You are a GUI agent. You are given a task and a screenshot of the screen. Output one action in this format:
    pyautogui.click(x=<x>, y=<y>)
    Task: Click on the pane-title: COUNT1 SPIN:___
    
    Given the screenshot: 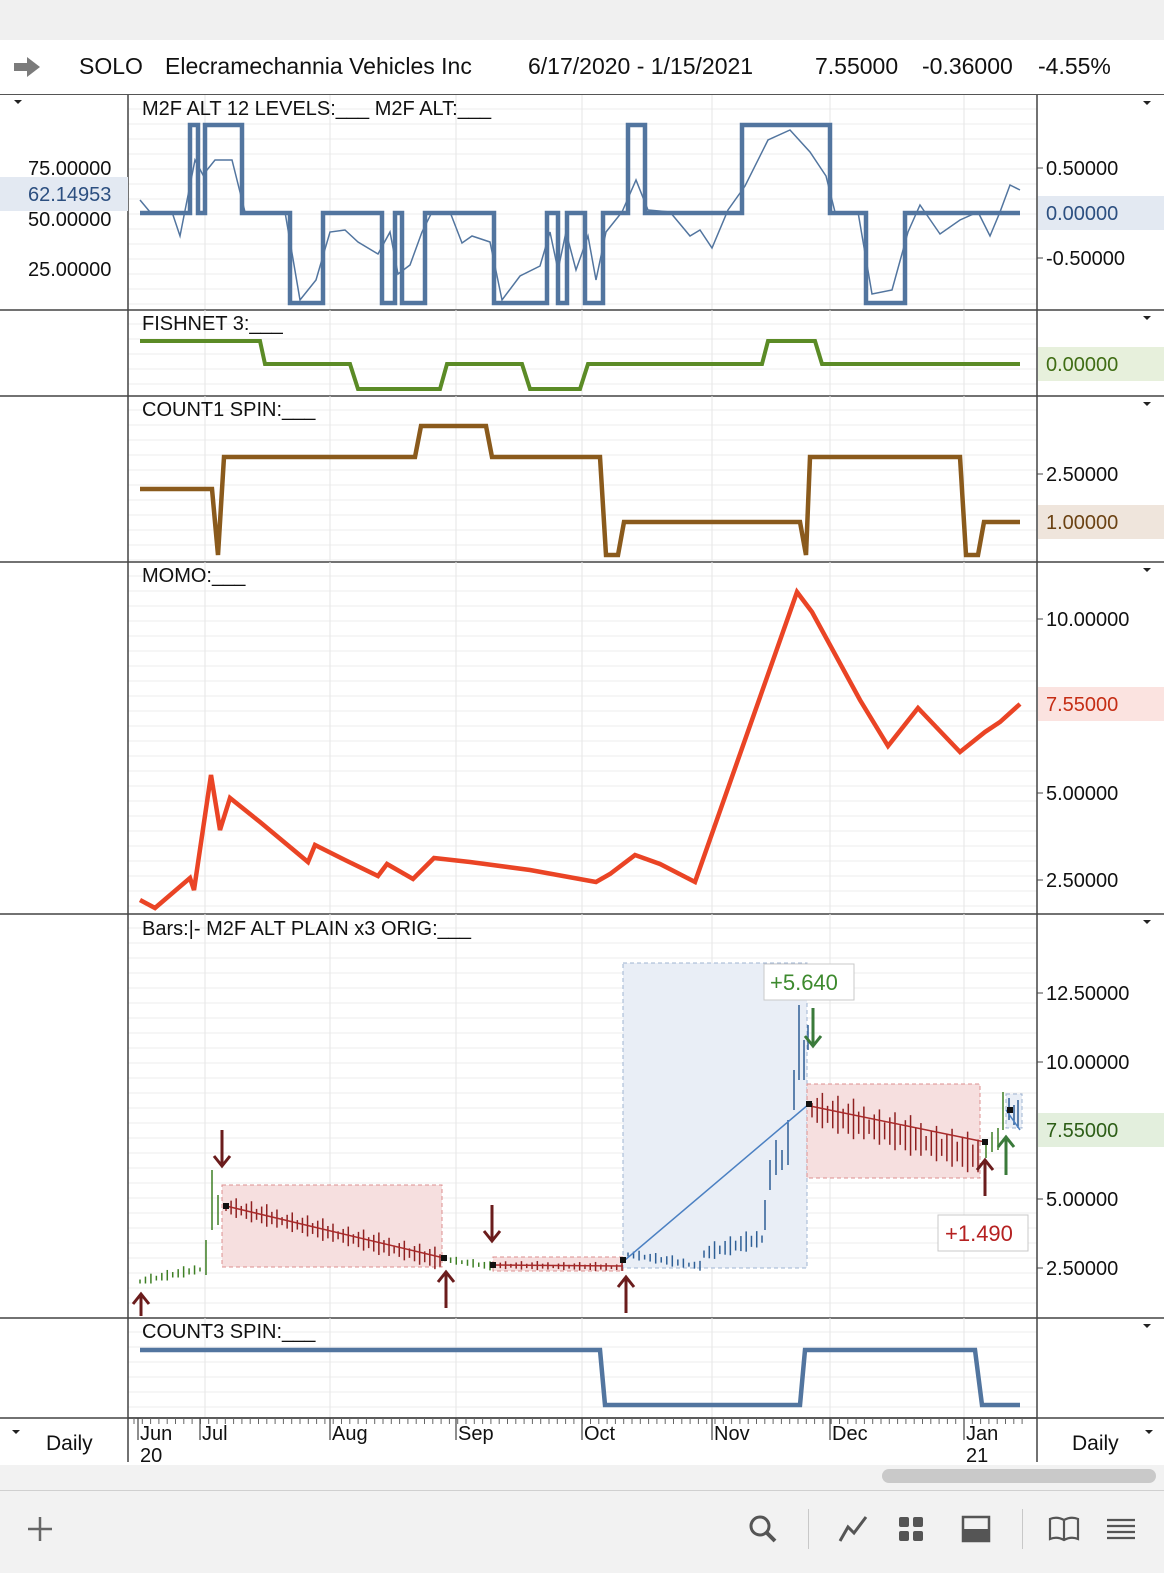 What is the action you would take?
    pyautogui.click(x=229, y=410)
    